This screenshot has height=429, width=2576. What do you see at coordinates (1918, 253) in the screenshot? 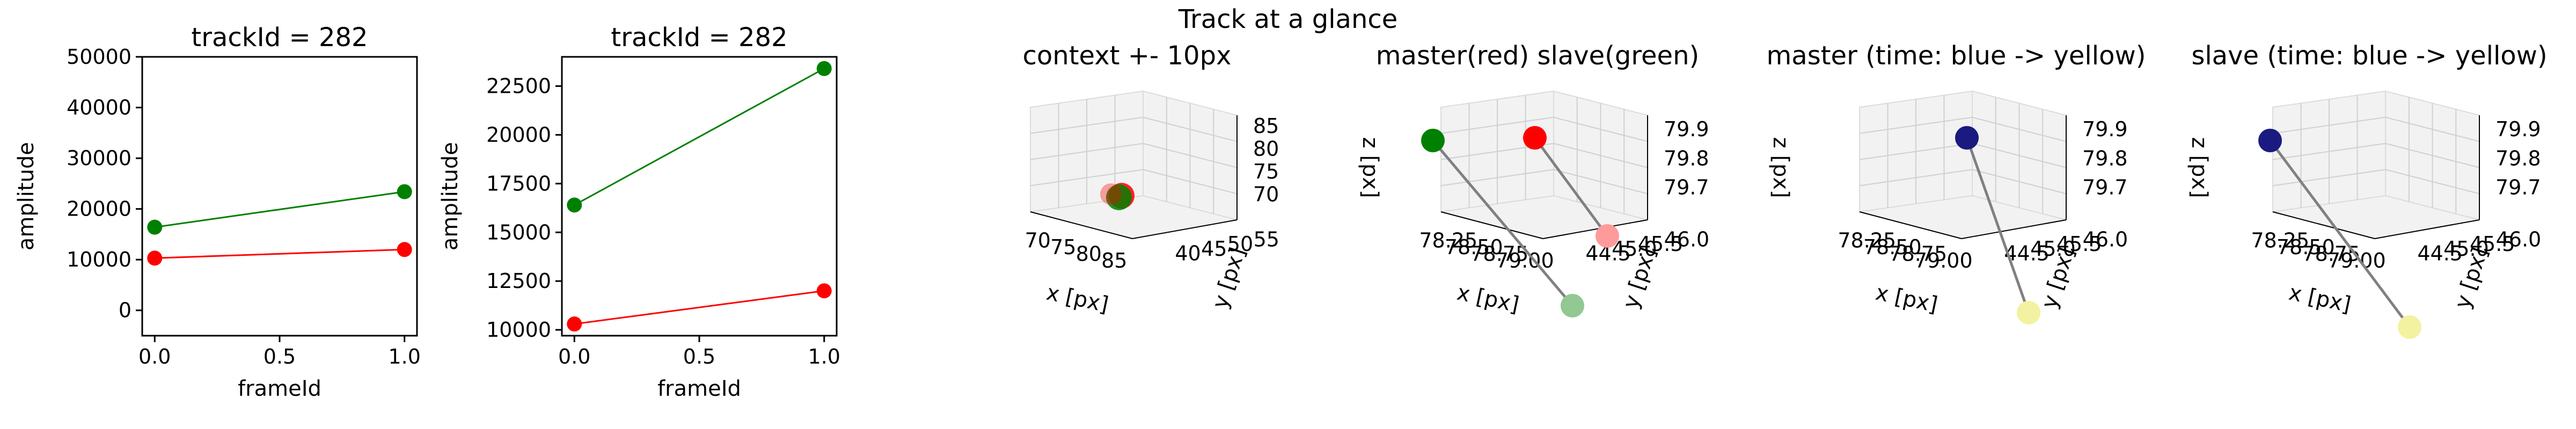
I see `x-tick-label: 78.75` at bounding box center [1918, 253].